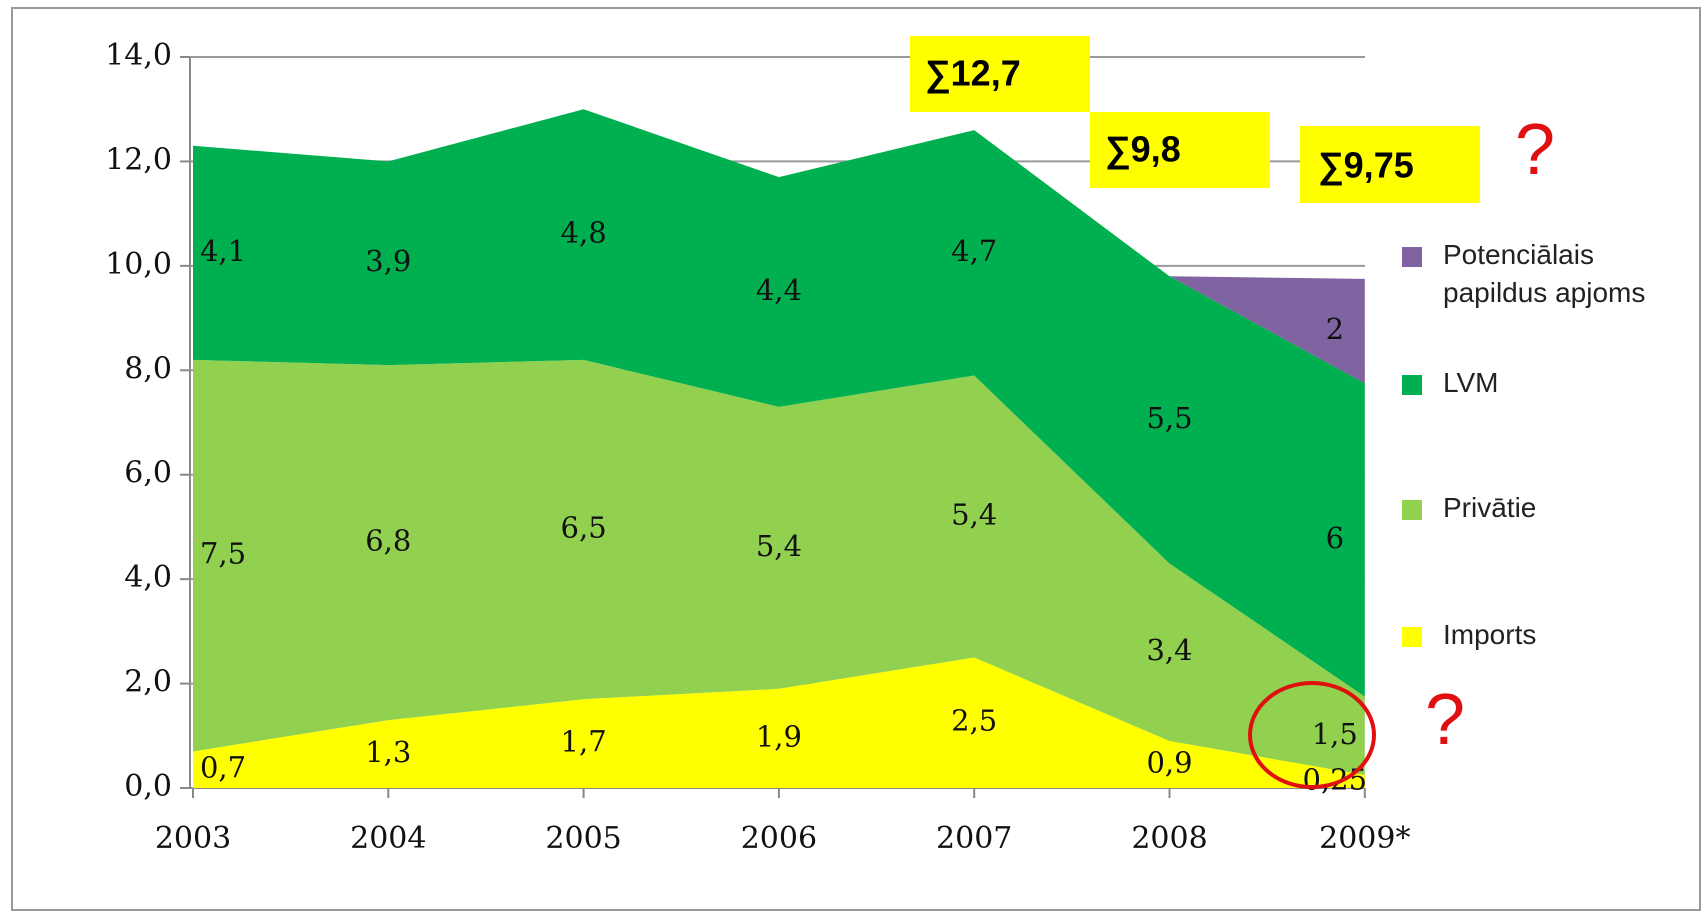 This screenshot has width=1707, height=917. Describe the element at coordinates (1335, 329) in the screenshot. I see `data-label: 2` at that location.